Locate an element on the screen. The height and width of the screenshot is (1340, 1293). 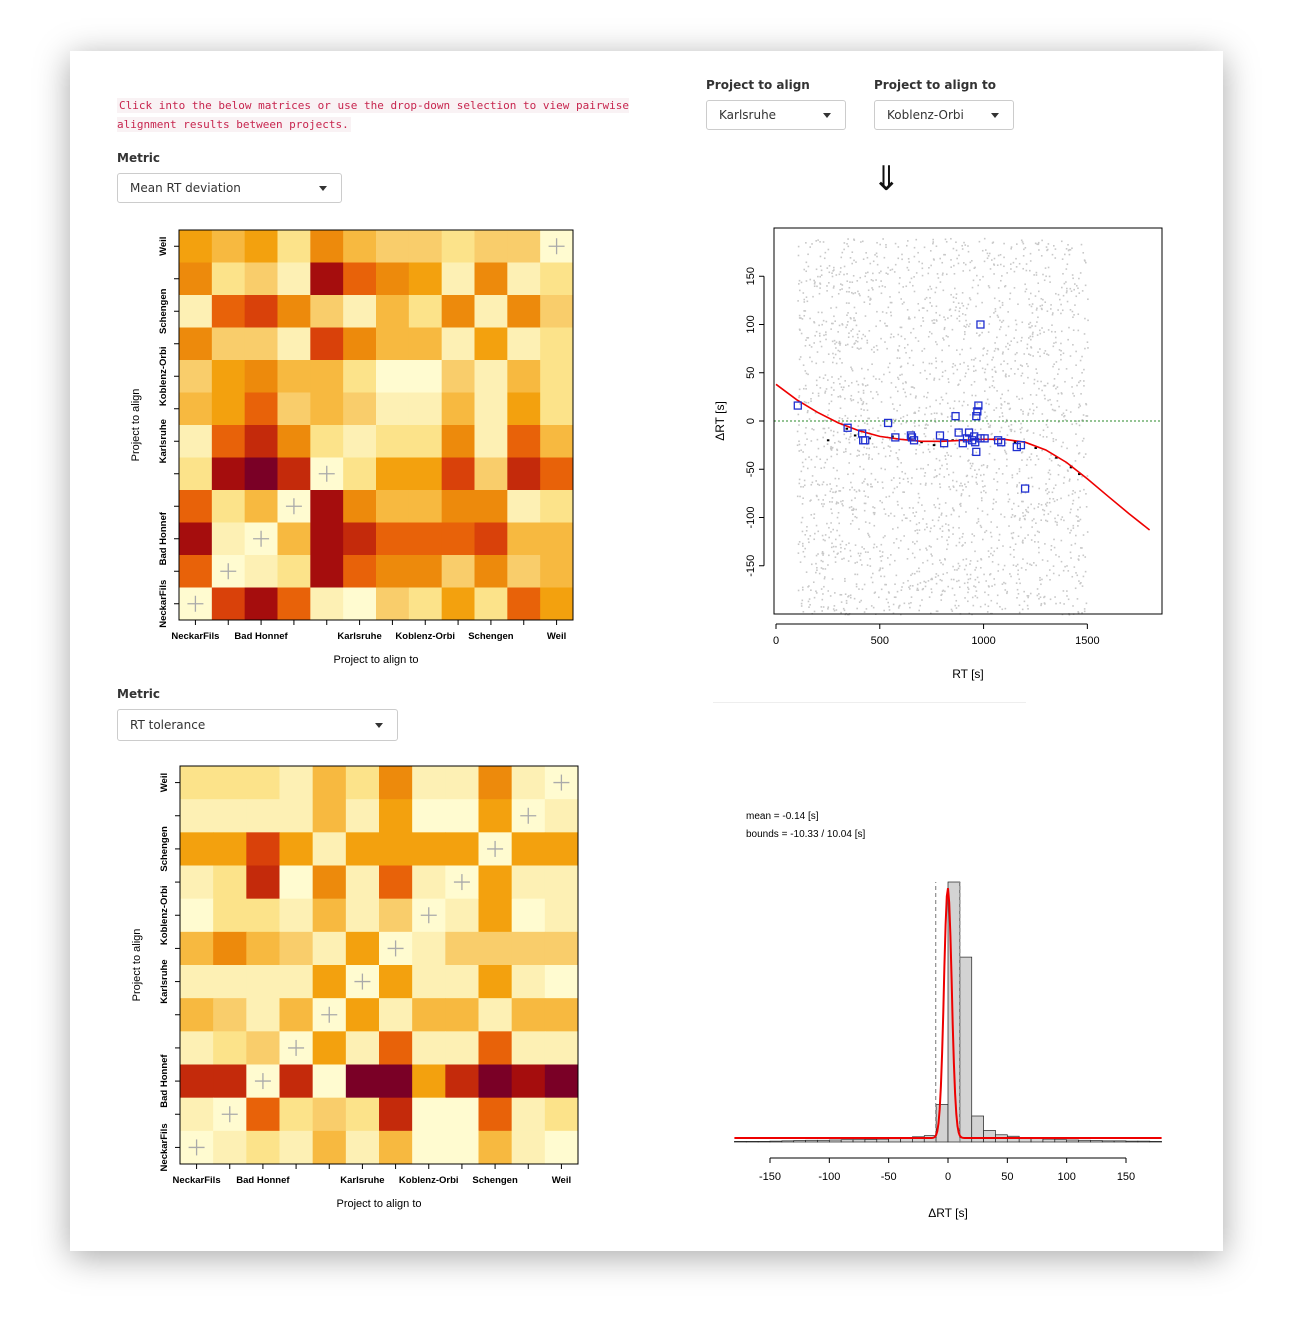
metric2-select: RT tolerance is located at coordinates (257, 725).